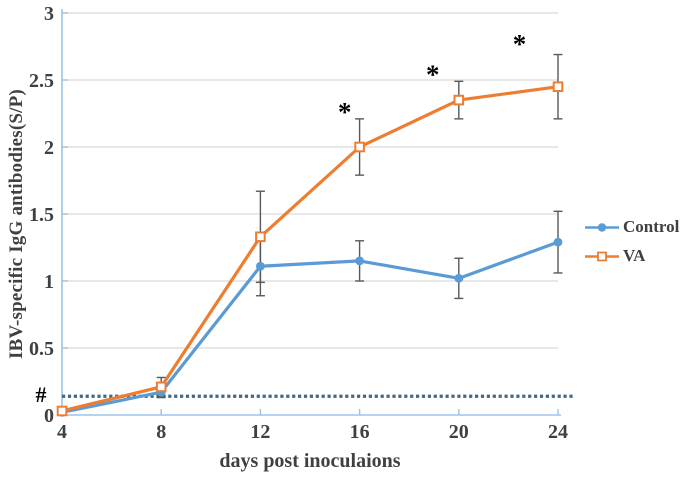 The image size is (683, 480). I want to click on y-tick-label: 0, so click(49, 416).